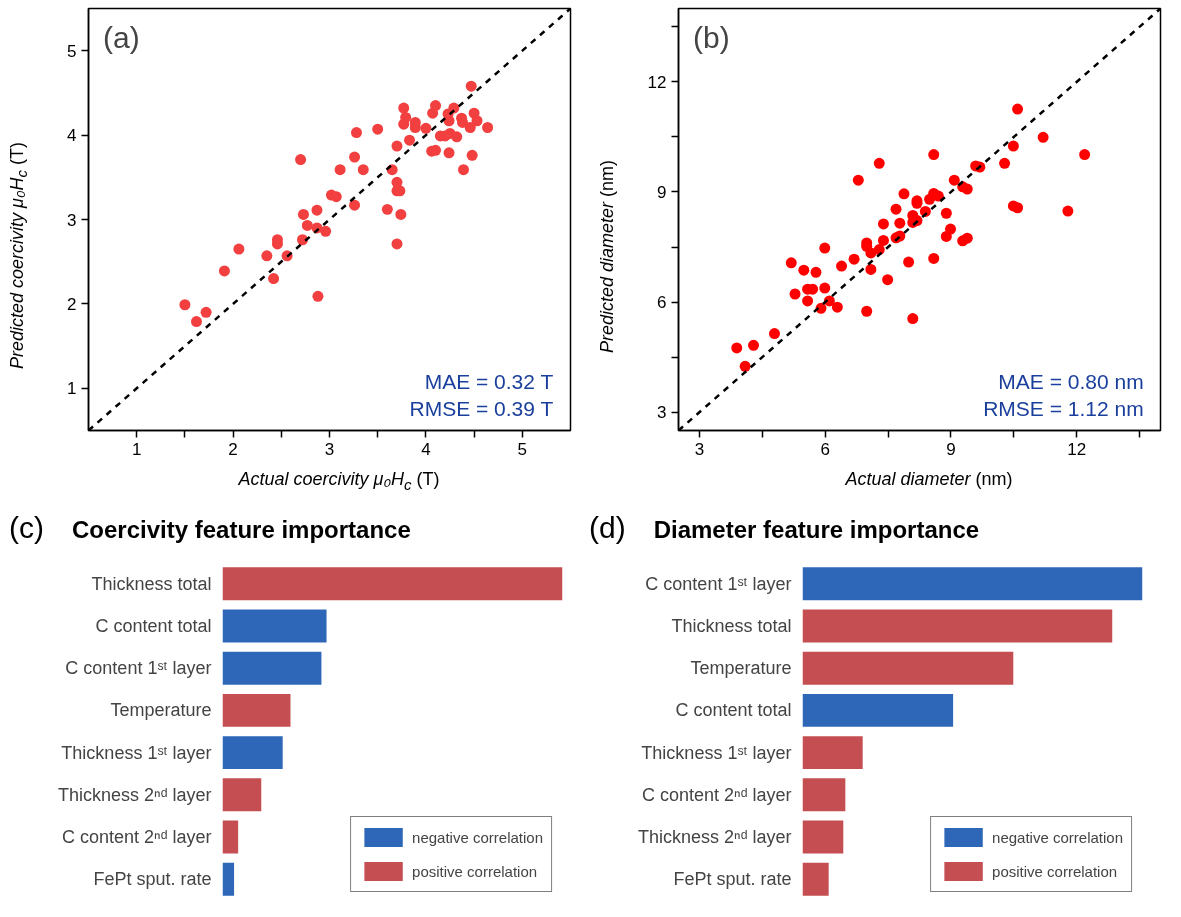 The image size is (1181, 917). I want to click on y-tick-label: 1, so click(72, 389).